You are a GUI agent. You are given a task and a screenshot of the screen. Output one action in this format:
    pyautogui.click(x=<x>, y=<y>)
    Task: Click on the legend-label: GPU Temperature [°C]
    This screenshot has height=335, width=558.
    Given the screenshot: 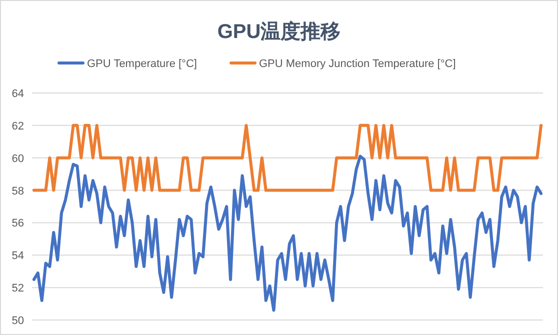 What is the action you would take?
    pyautogui.click(x=142, y=64)
    